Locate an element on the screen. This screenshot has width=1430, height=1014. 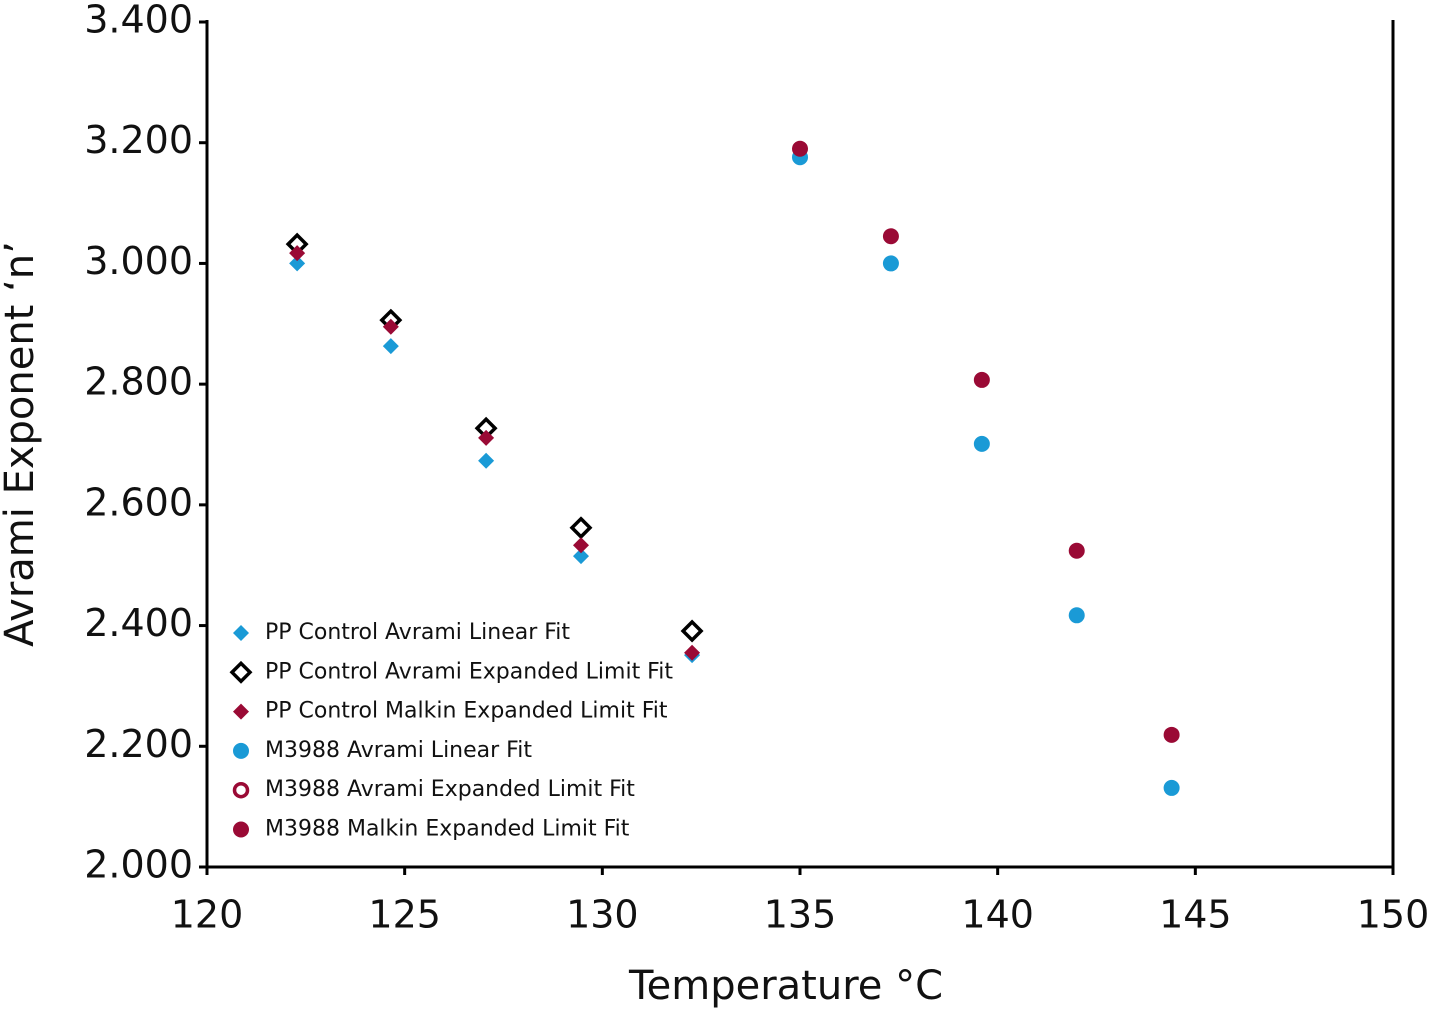
x-tick-label: 135 is located at coordinates (800, 915).